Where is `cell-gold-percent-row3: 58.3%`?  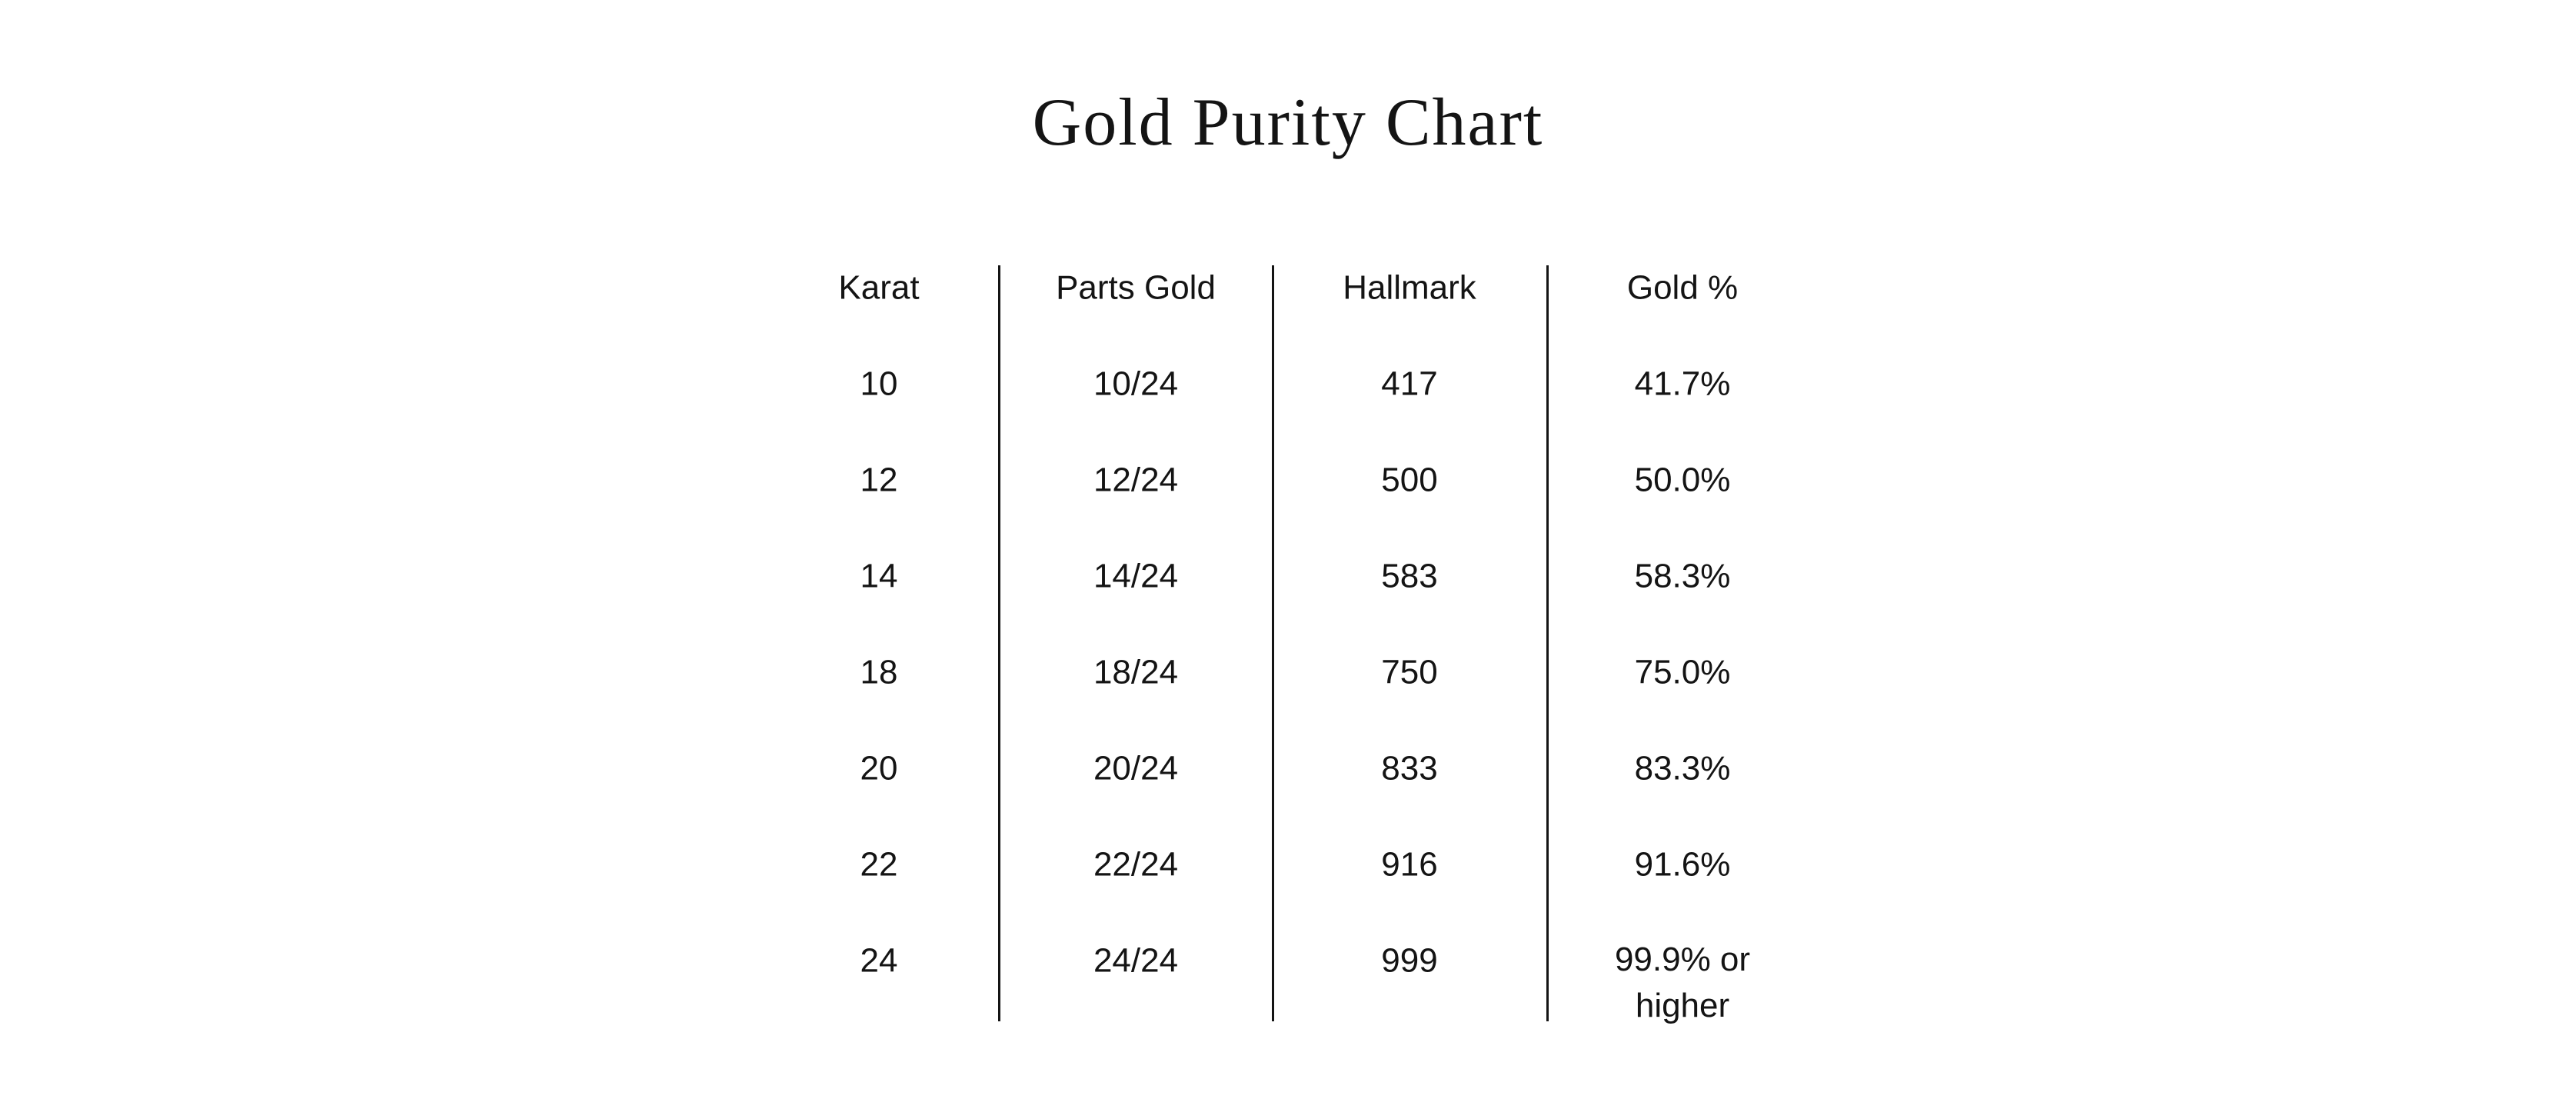 cell-gold-percent-row3: 58.3% is located at coordinates (1682, 576).